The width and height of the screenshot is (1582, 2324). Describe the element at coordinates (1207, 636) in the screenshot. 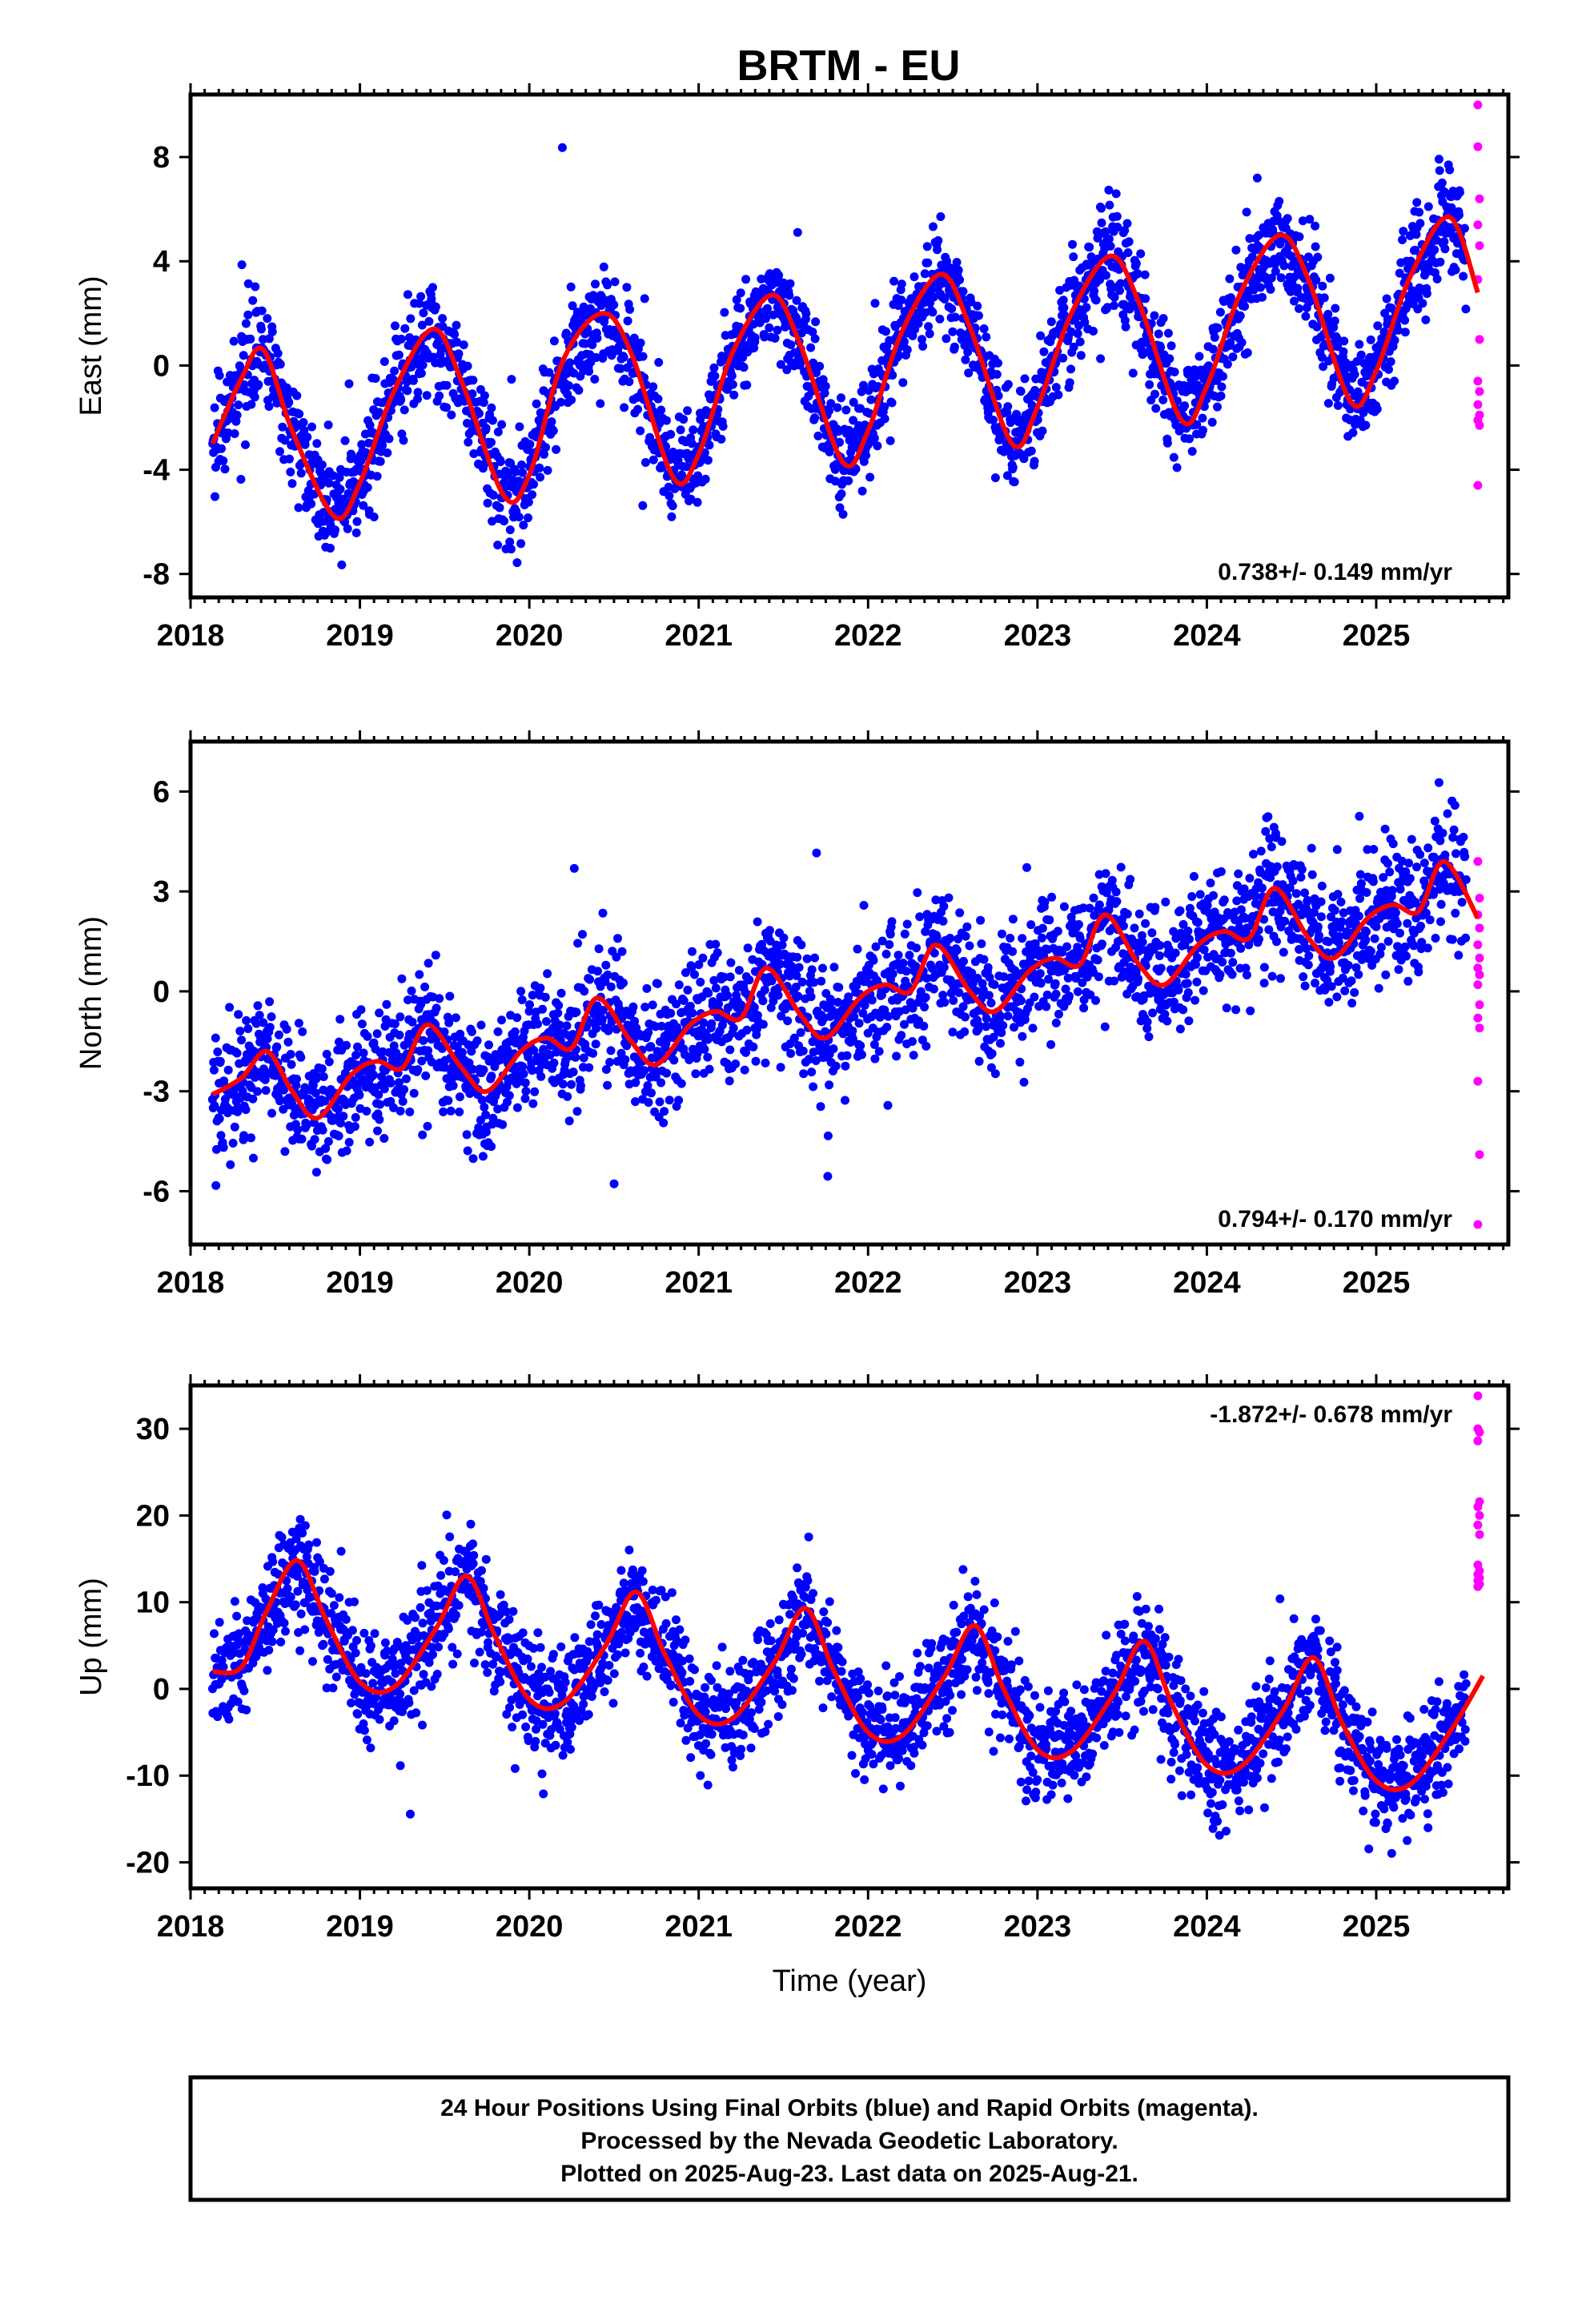

I see `x-tick-label: 2024` at that location.